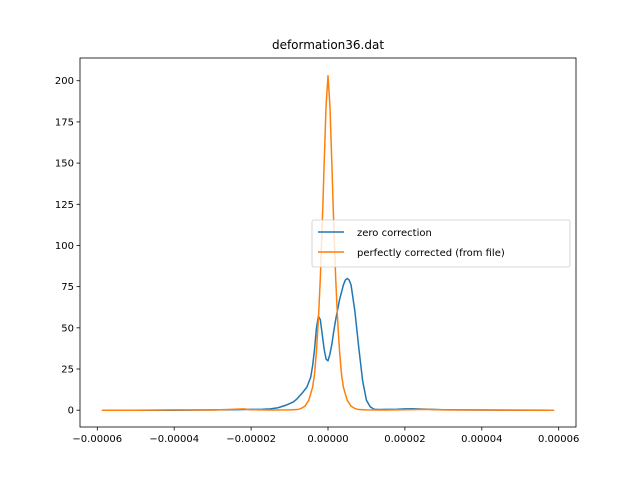  Describe the element at coordinates (67, 370) in the screenshot. I see `y-tick-label: 25` at that location.